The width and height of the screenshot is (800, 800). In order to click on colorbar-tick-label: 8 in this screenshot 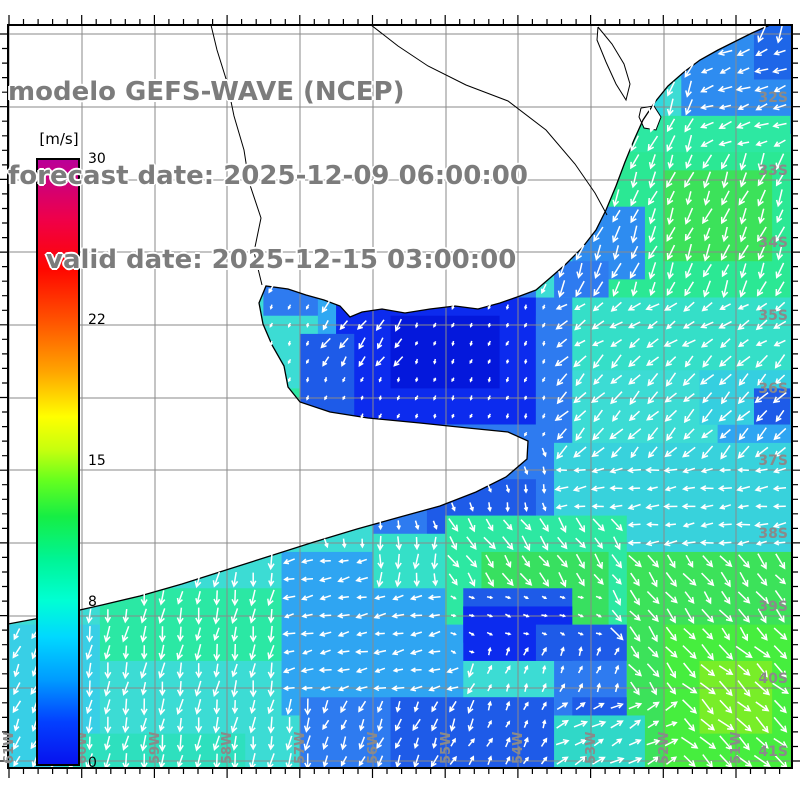, I will do `click(92, 601)`.